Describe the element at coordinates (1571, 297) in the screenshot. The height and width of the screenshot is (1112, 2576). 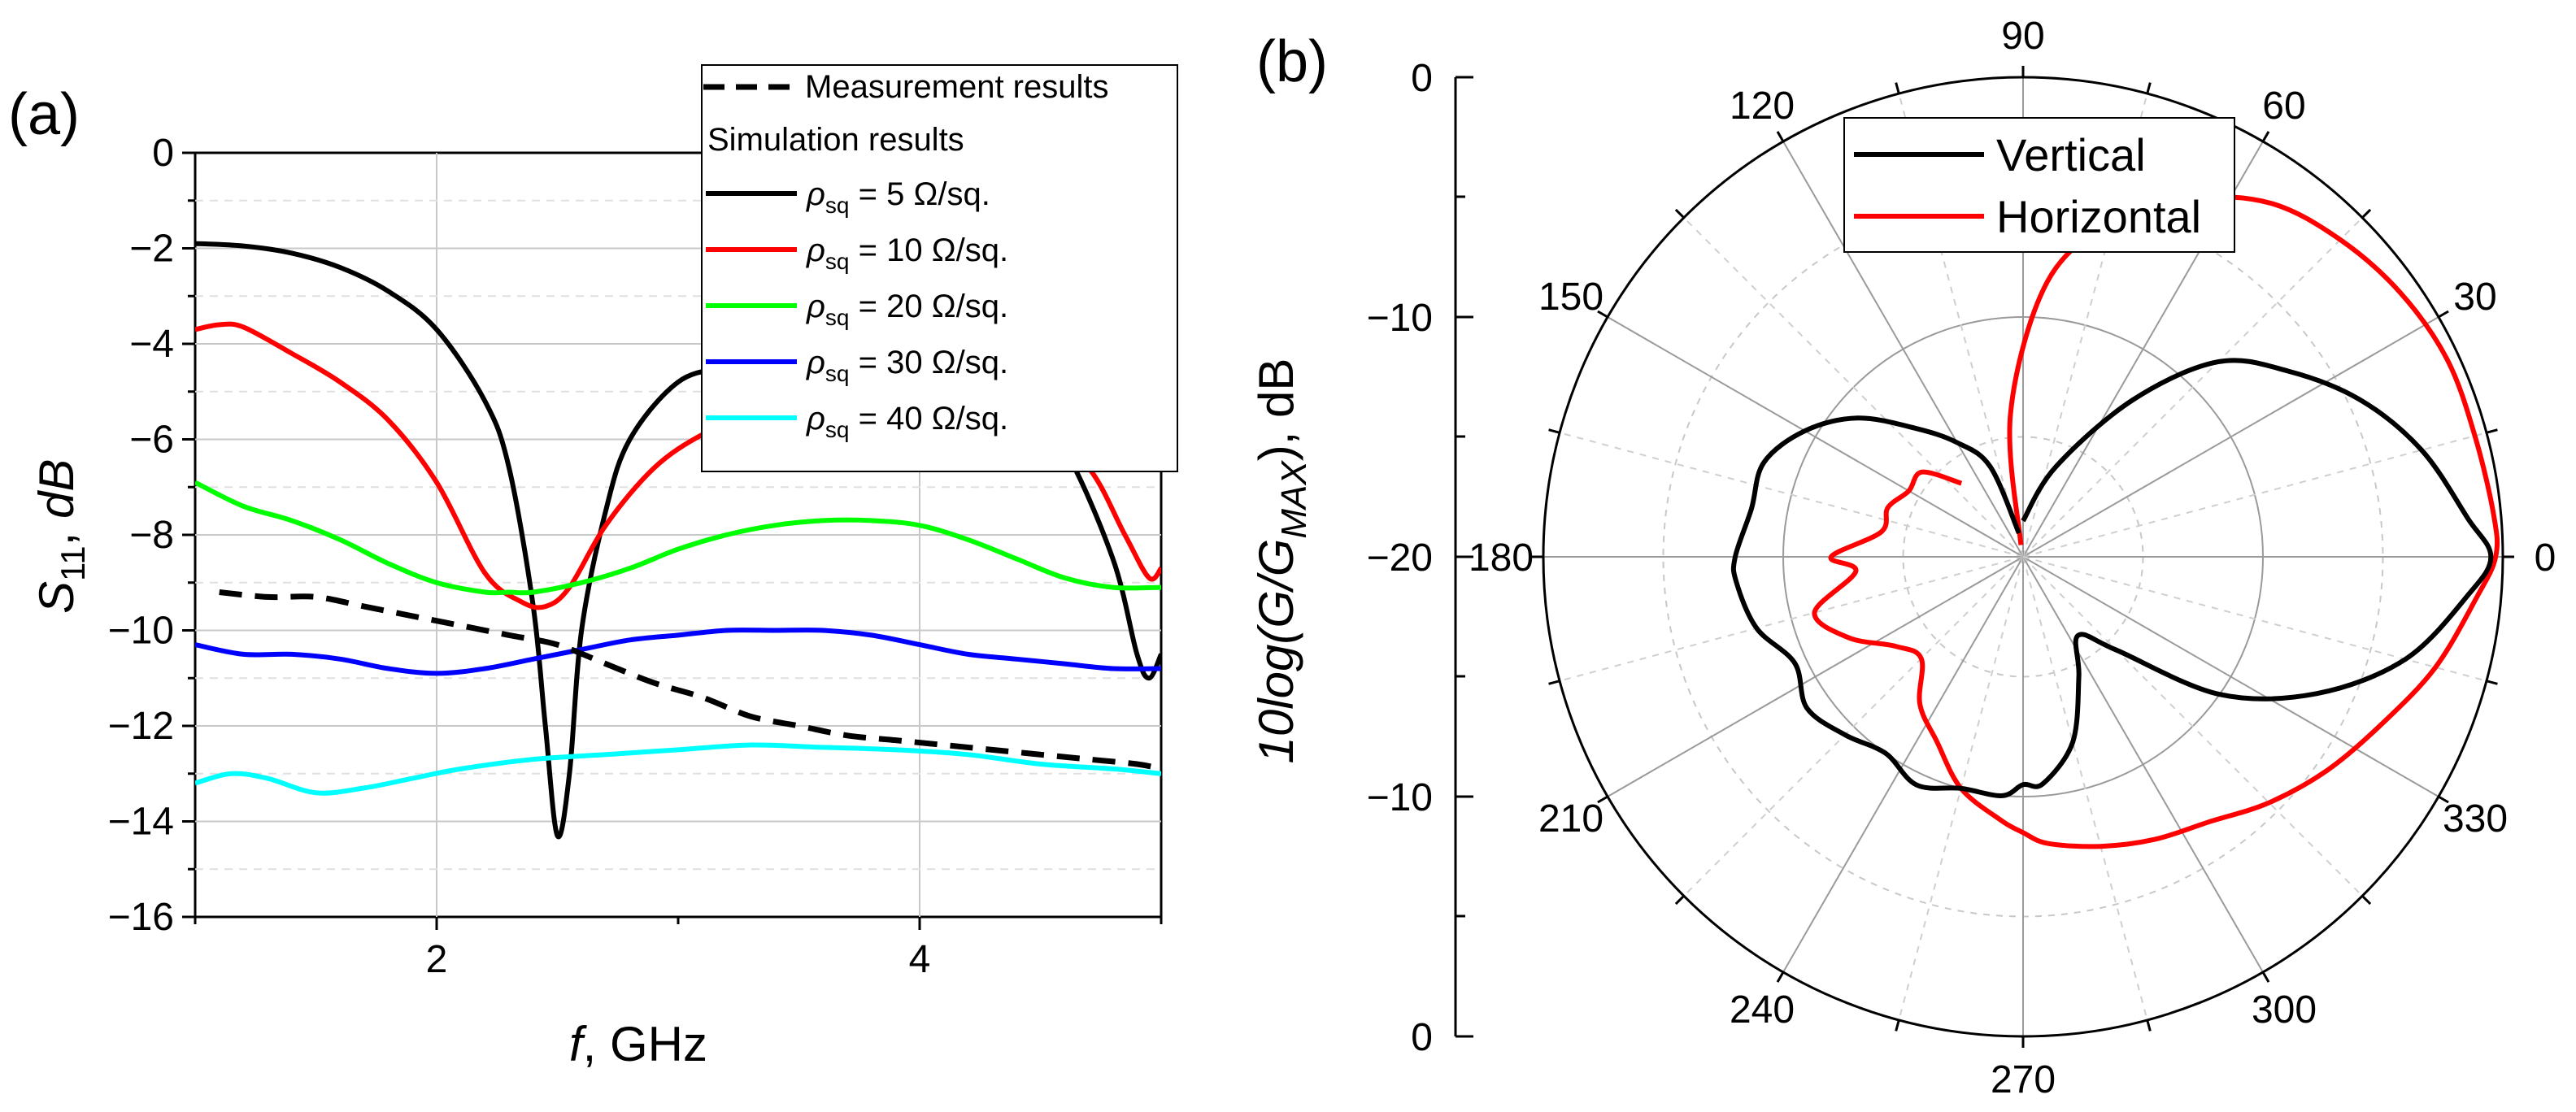
I see `angle-label: 150` at that location.